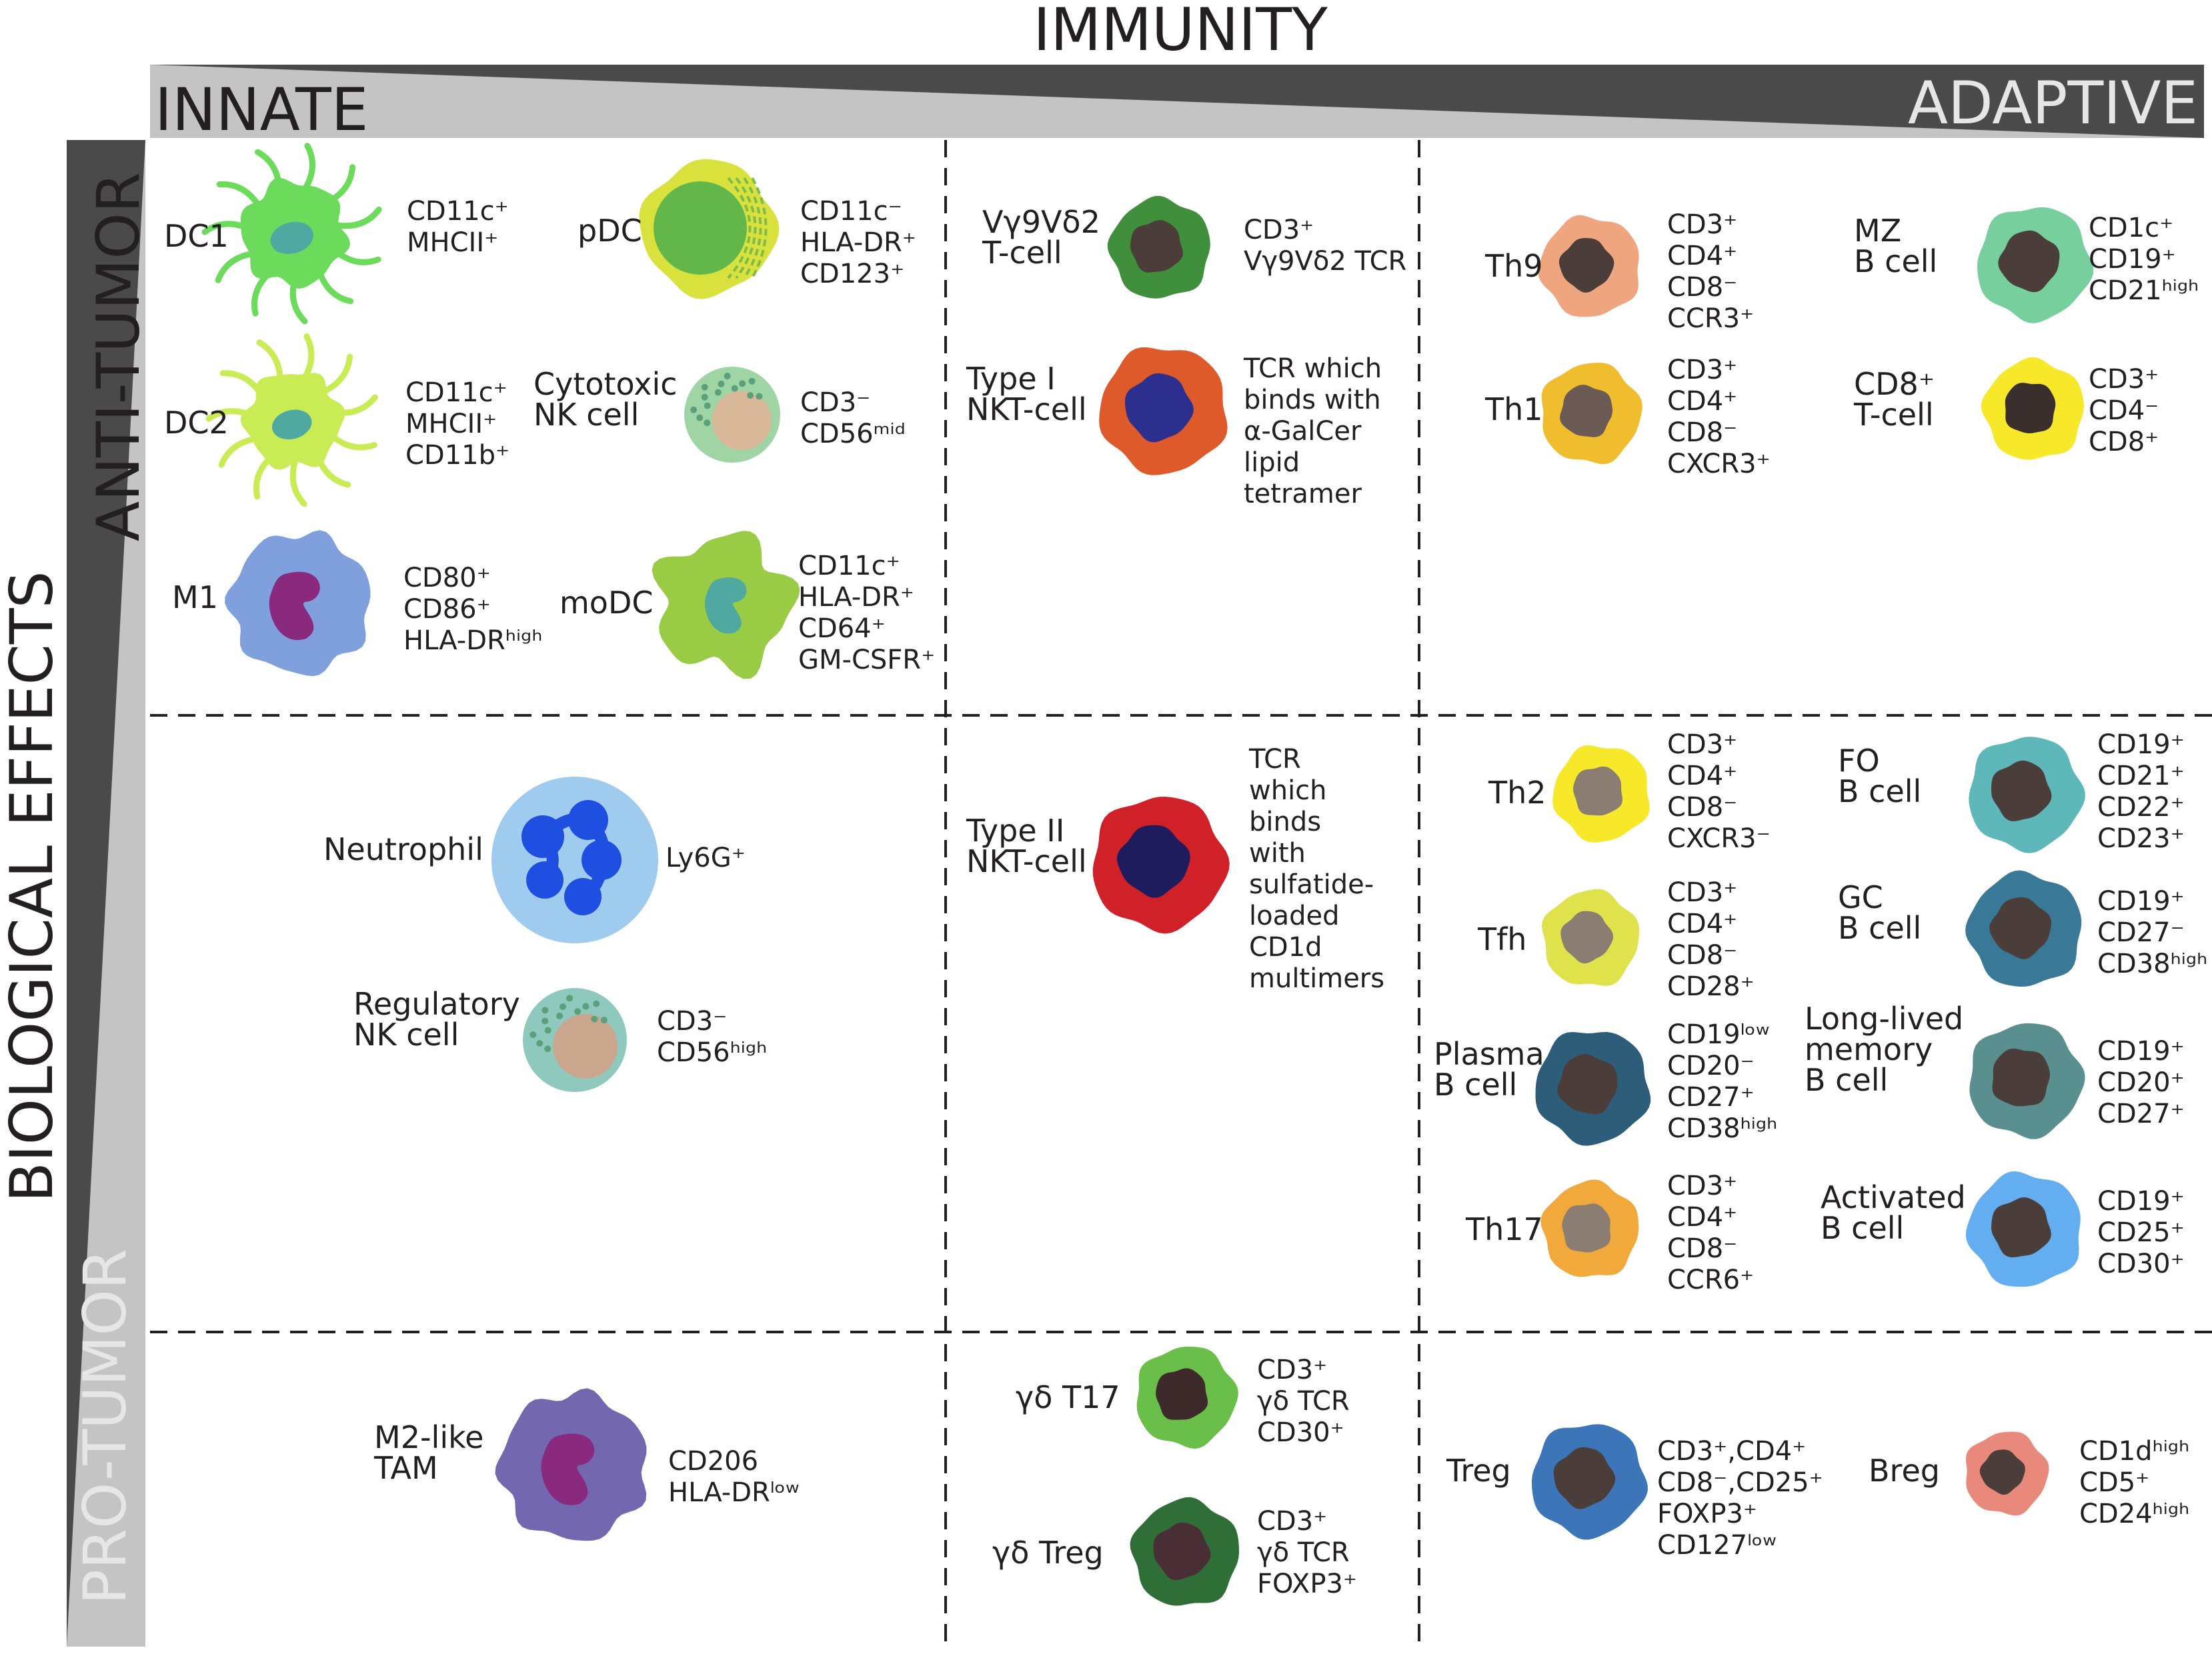 This screenshot has height=1656, width=2212. What do you see at coordinates (1303, 431) in the screenshot?
I see `marker: α-GalCer` at bounding box center [1303, 431].